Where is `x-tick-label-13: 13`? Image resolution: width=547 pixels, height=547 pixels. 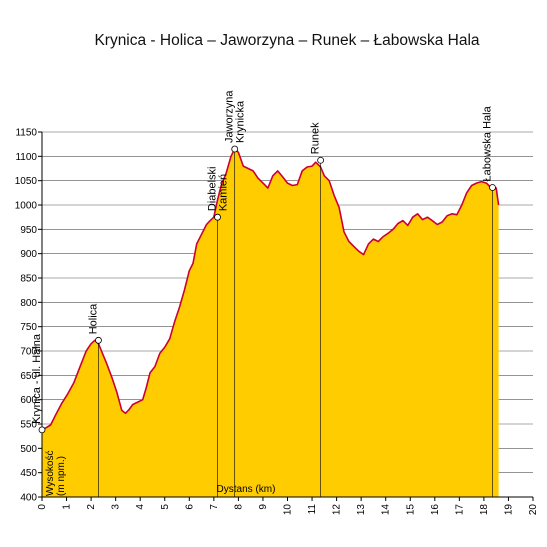
x-tick-label-13: 13 is located at coordinates (361, 510).